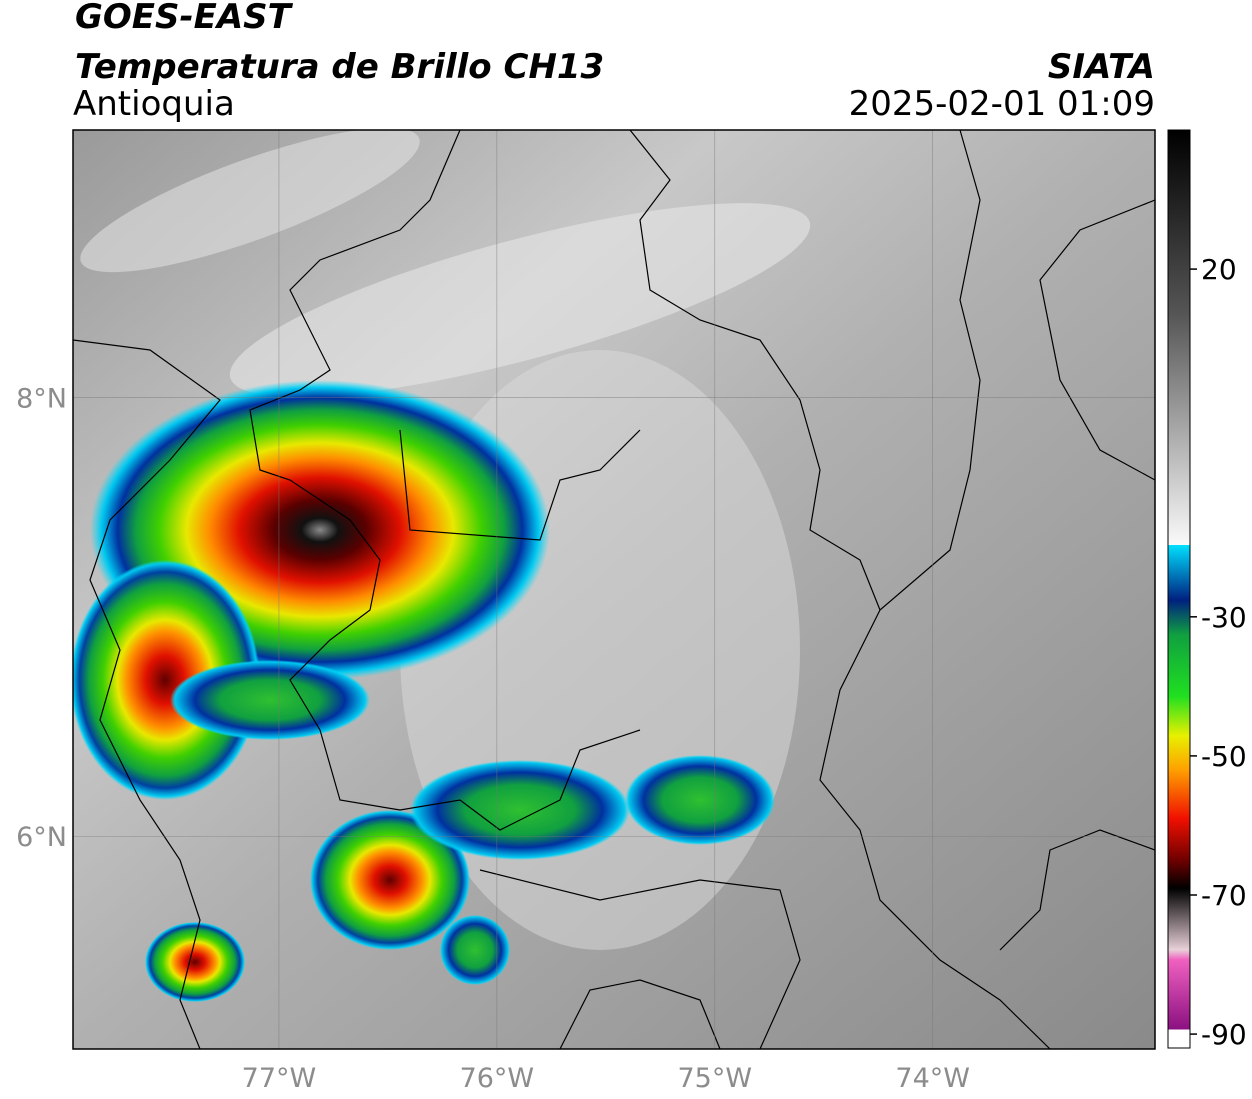  Describe the element at coordinates (1219, 269) in the screenshot. I see `colorbar-tick-label: 20` at that location.